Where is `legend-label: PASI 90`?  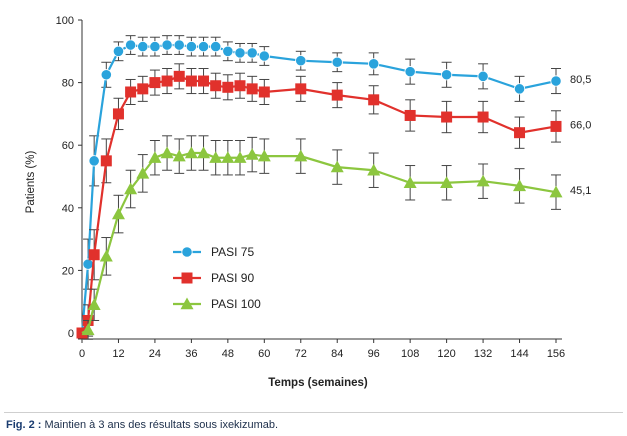 legend-label: PASI 90 is located at coordinates (232, 278).